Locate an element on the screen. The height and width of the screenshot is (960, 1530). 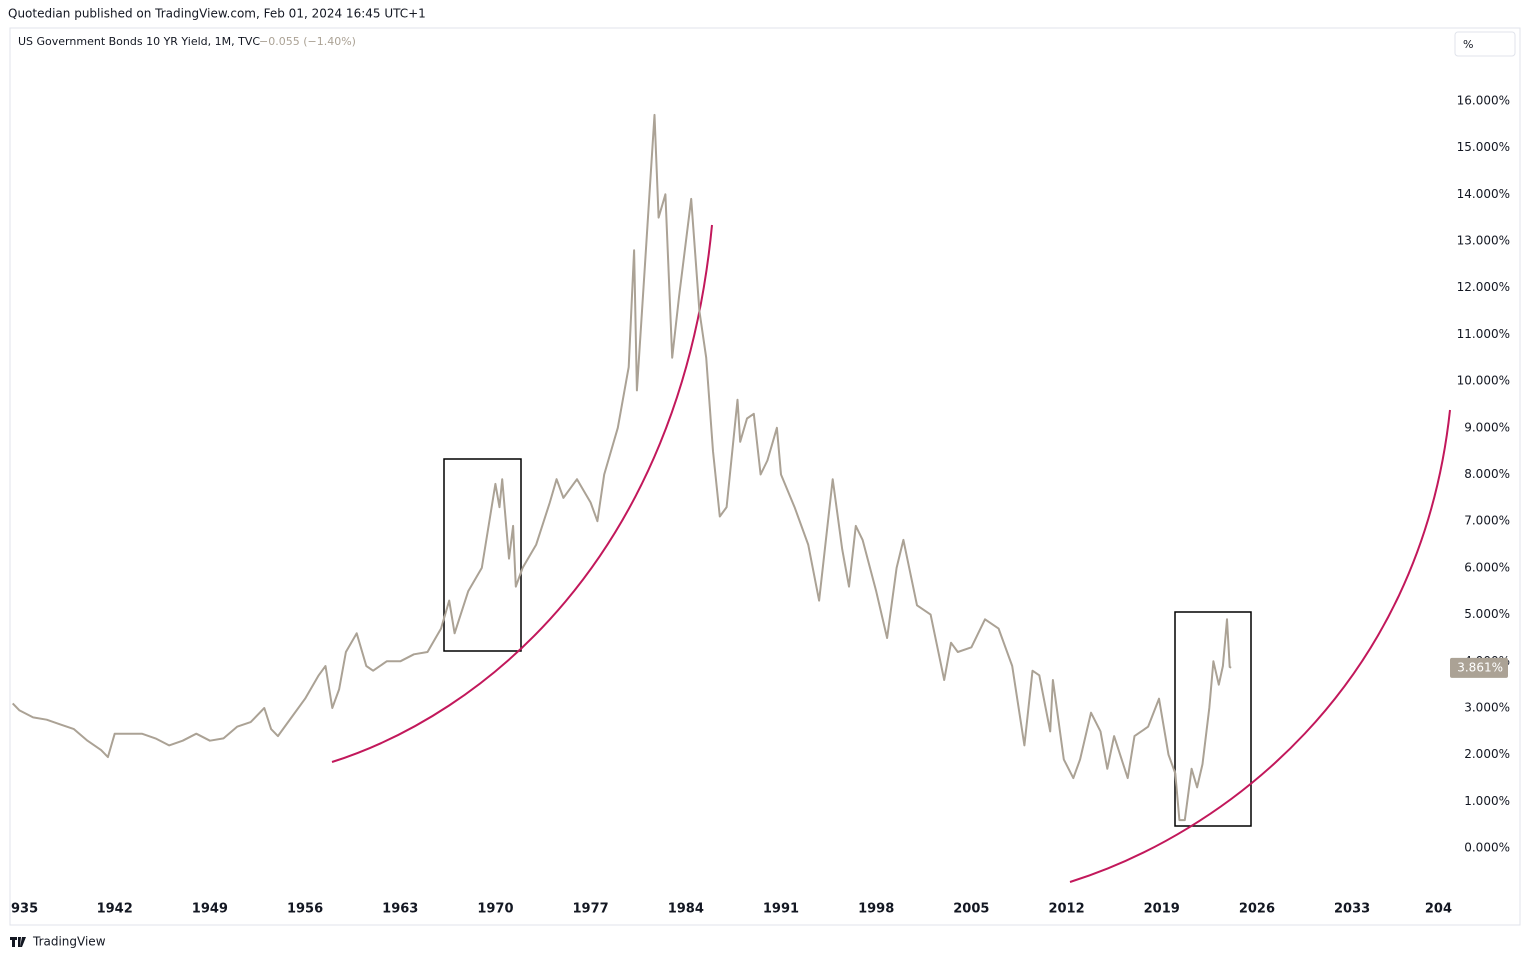
x-tick-label: 204 is located at coordinates (1438, 909).